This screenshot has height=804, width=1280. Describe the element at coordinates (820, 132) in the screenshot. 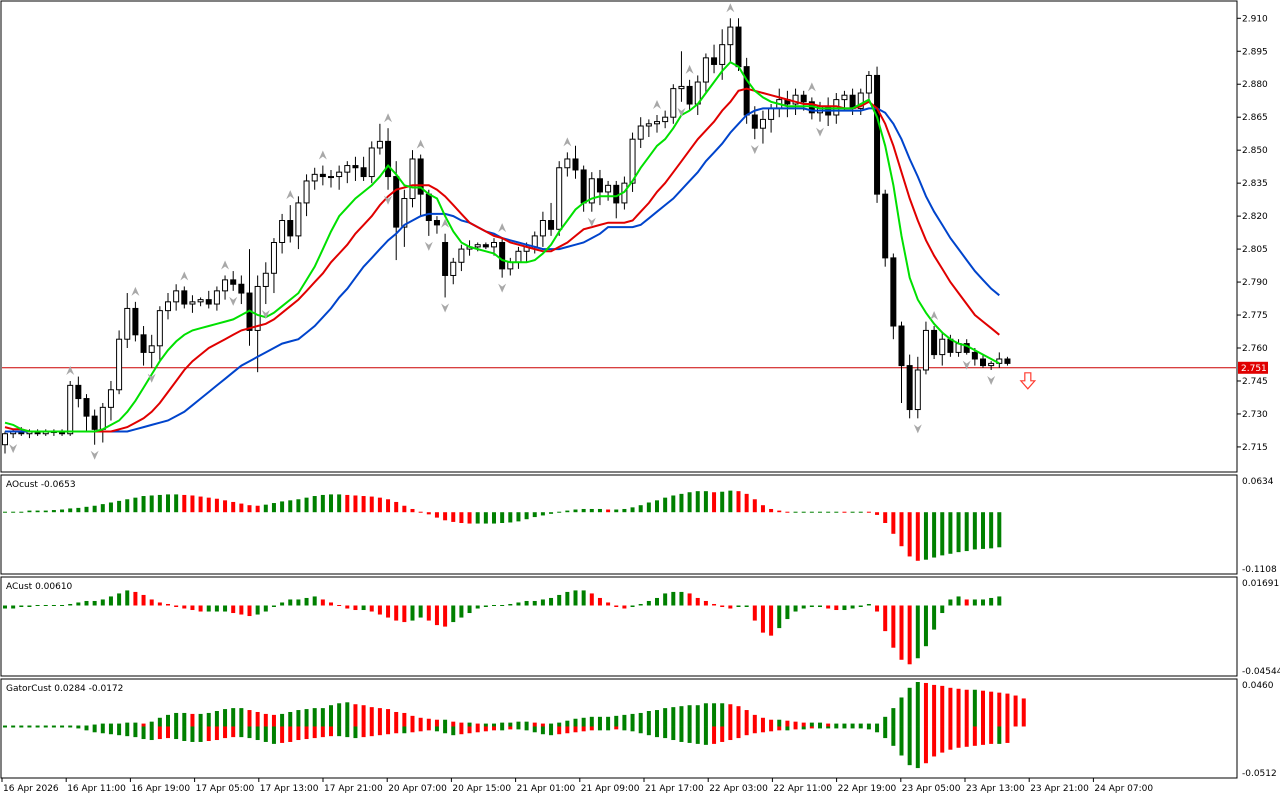

I see `fractal-down-marker` at that location.